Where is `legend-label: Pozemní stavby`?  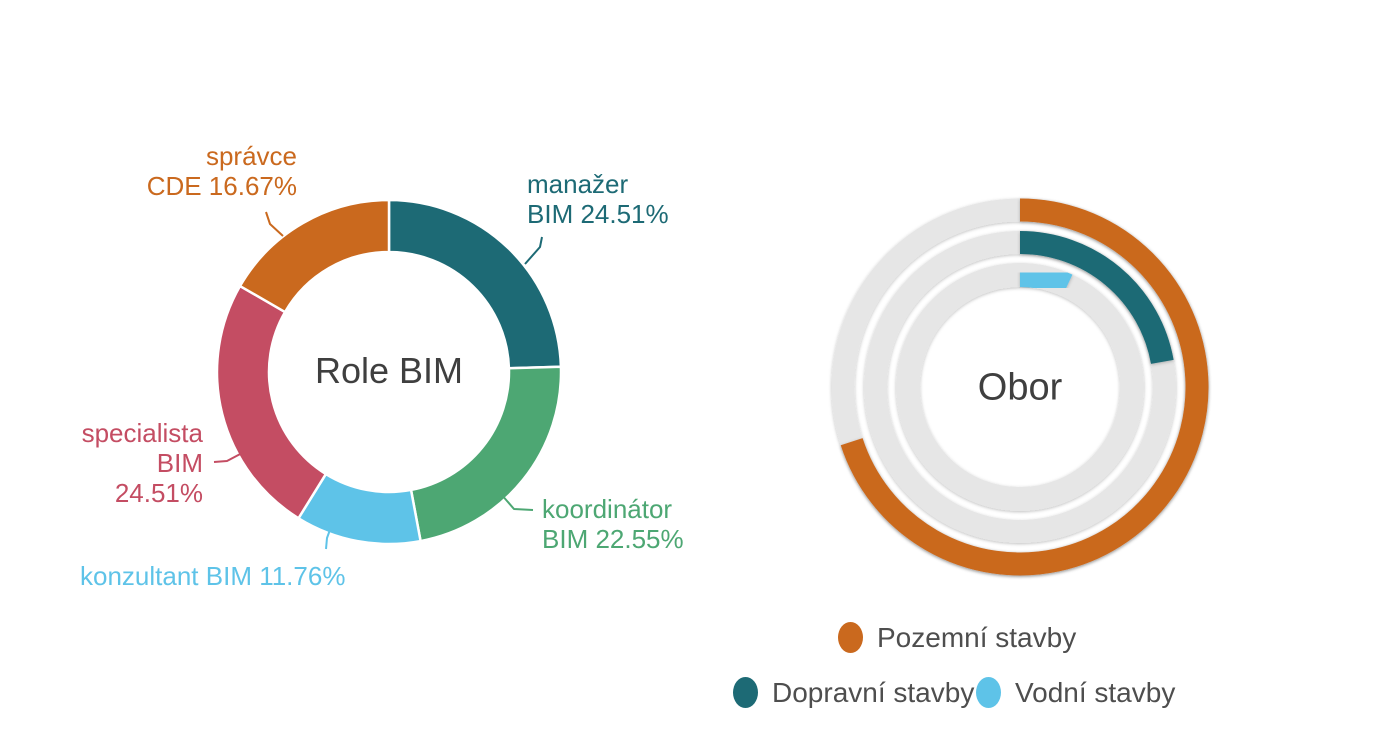 legend-label: Pozemní stavby is located at coordinates (977, 637).